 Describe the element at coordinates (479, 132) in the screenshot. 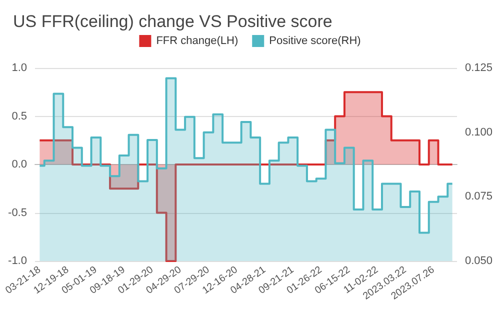

I see `y2-tick-label: 0.100` at that location.